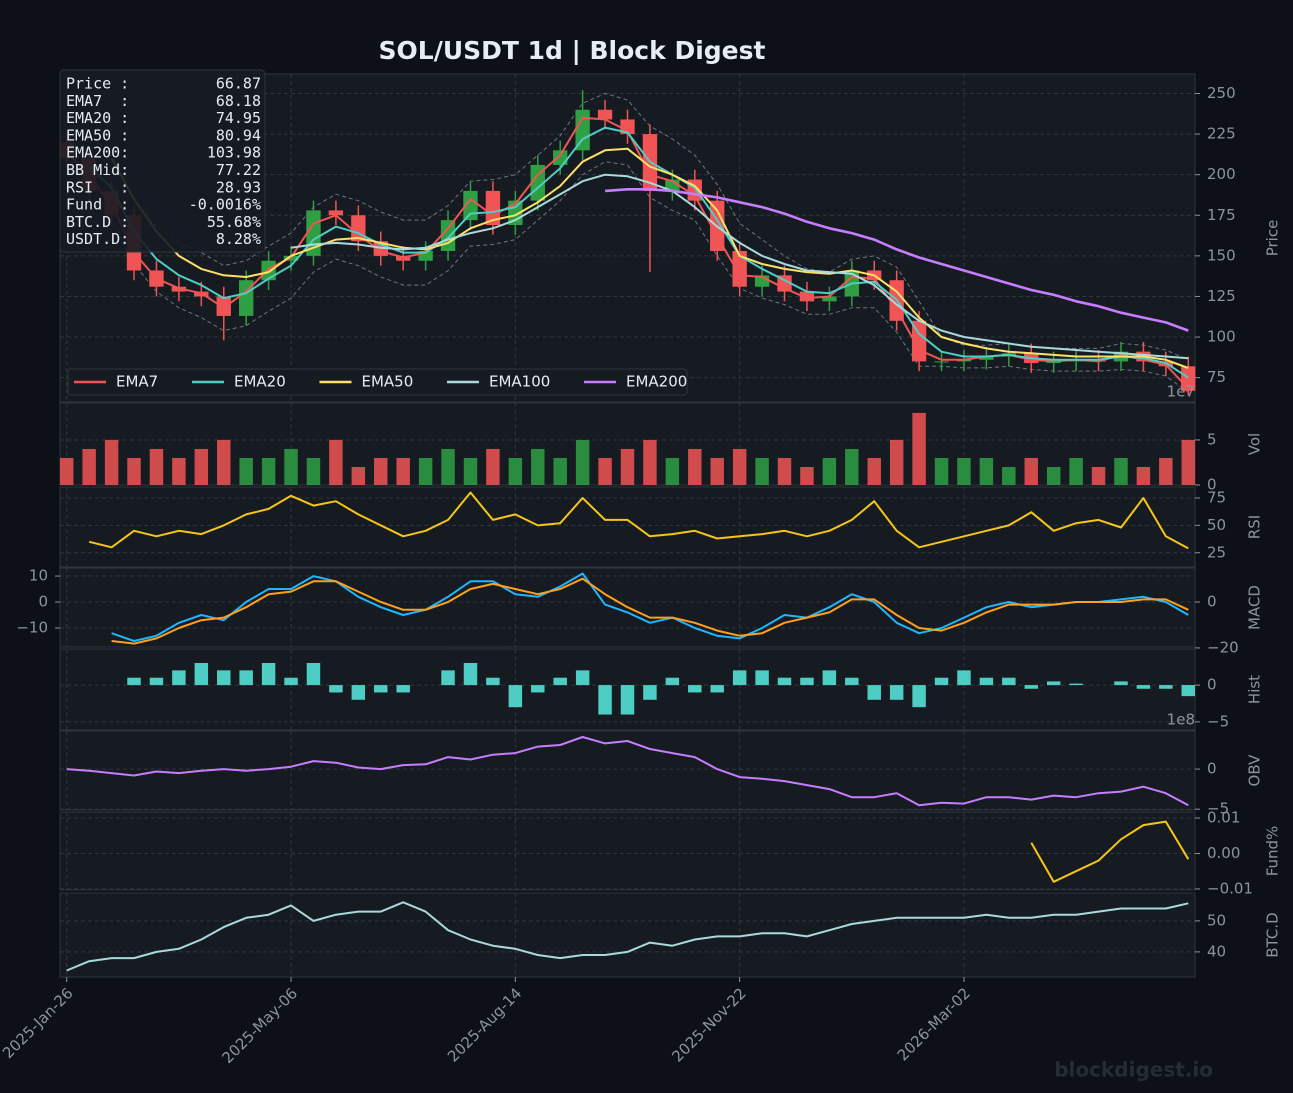  What do you see at coordinates (1212, 601) in the screenshot?
I see `y2-tick-label: 0` at bounding box center [1212, 601].